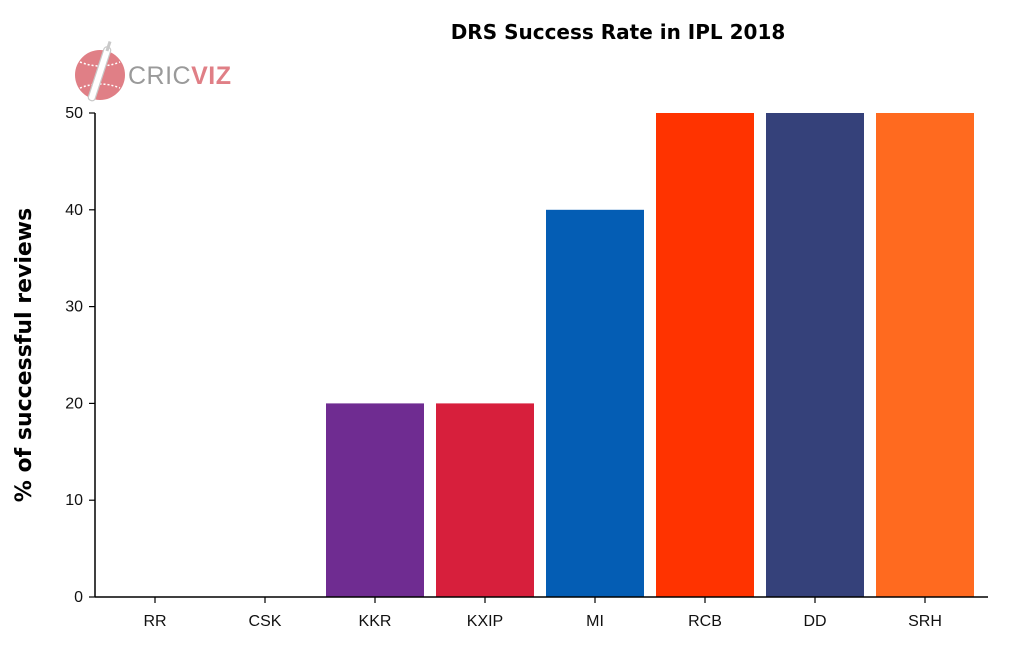 The height and width of the screenshot is (655, 1024). Describe the element at coordinates (541, 613) in the screenshot. I see `x-axis: RR CSK KKR KXIP MI RCB DD SRH` at that location.